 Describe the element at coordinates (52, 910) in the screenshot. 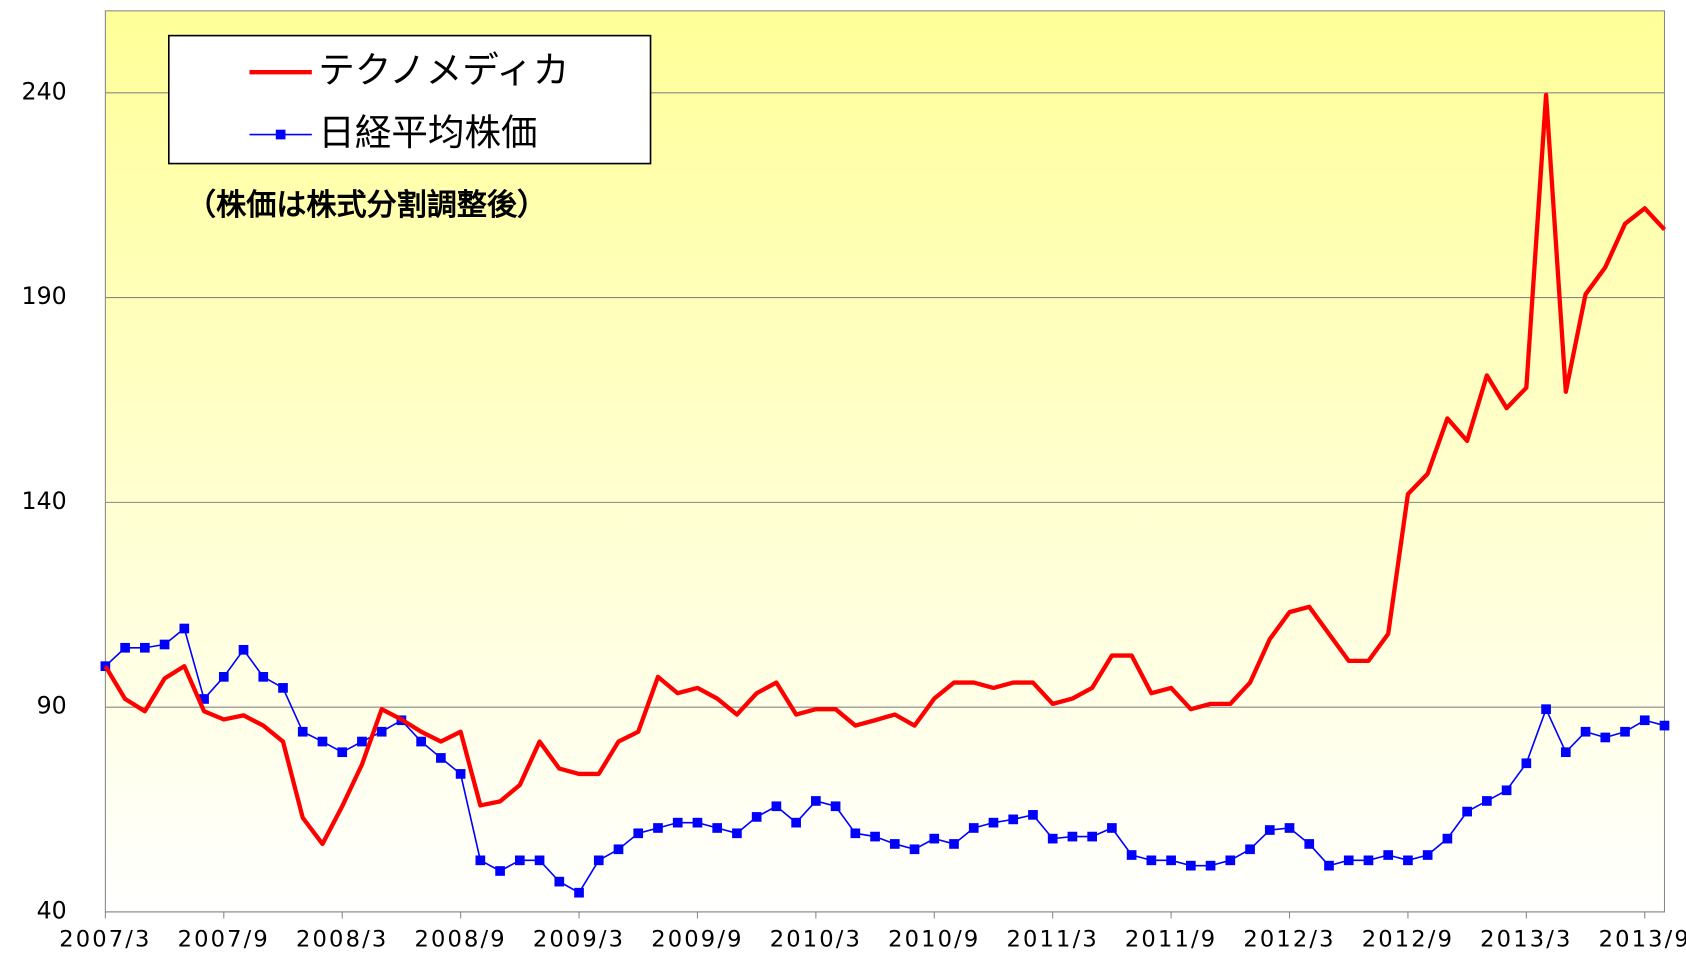

I see `y-tick-label: 40` at that location.